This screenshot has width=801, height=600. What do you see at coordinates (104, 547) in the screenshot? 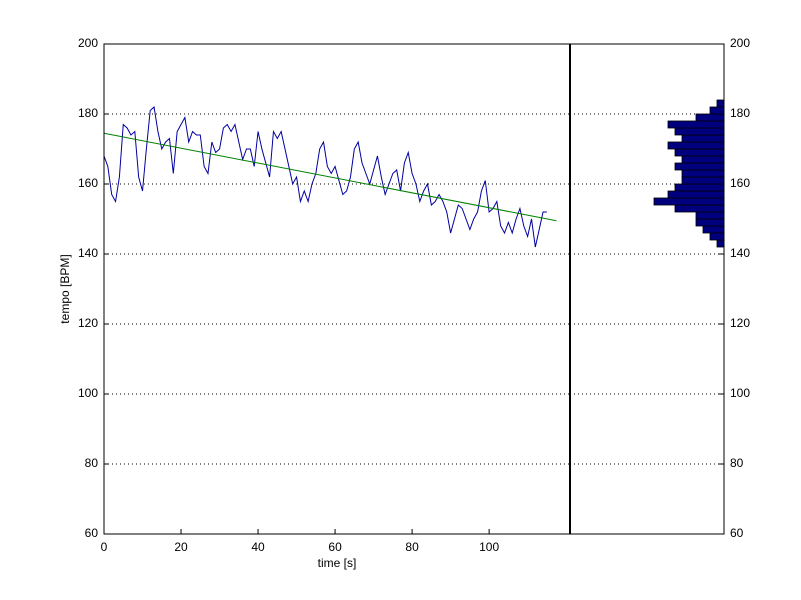
I see `x-tick-label: 0` at bounding box center [104, 547].